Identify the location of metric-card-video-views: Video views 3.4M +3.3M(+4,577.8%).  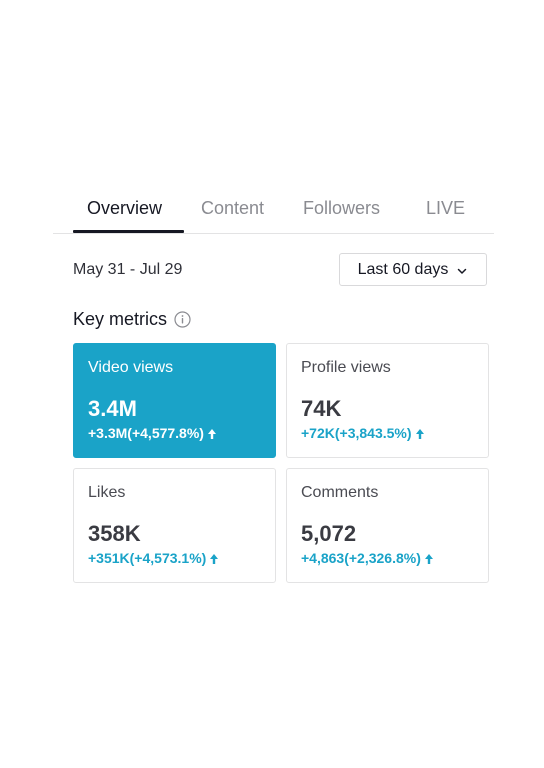
(174, 400).